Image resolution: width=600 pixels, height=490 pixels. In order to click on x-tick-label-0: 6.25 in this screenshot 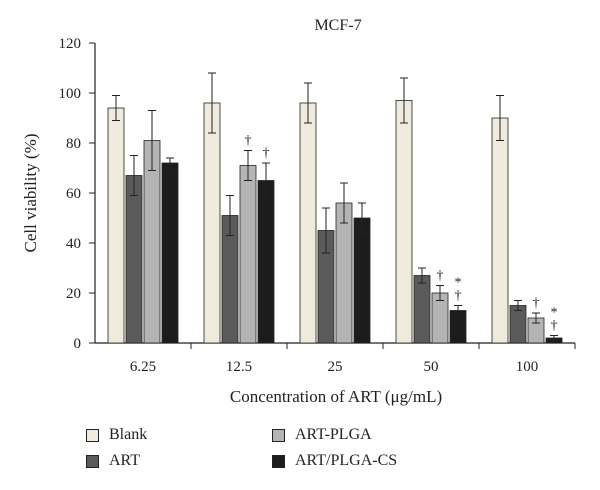, I will do `click(143, 367)`.